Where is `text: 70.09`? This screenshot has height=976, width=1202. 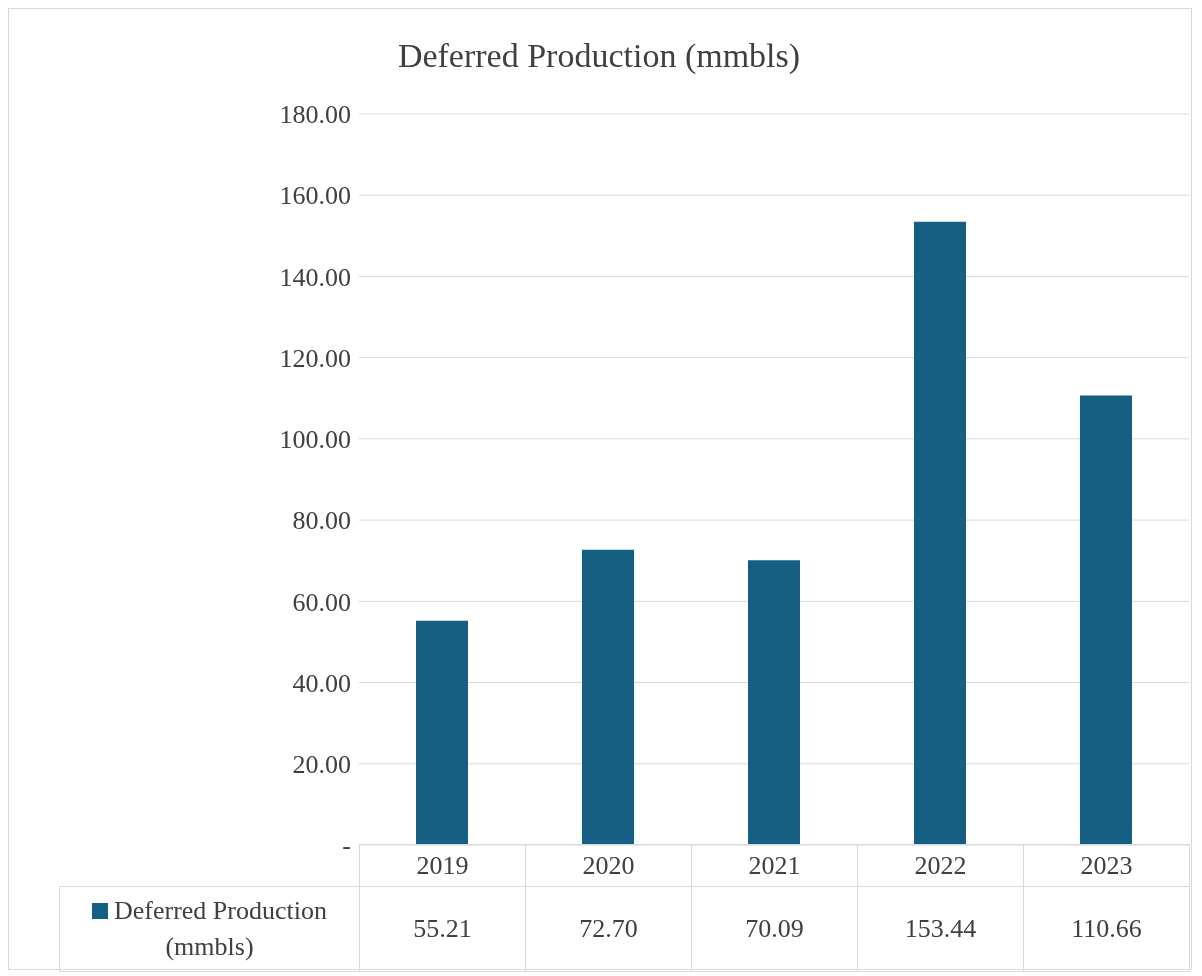 text: 70.09 is located at coordinates (774, 928).